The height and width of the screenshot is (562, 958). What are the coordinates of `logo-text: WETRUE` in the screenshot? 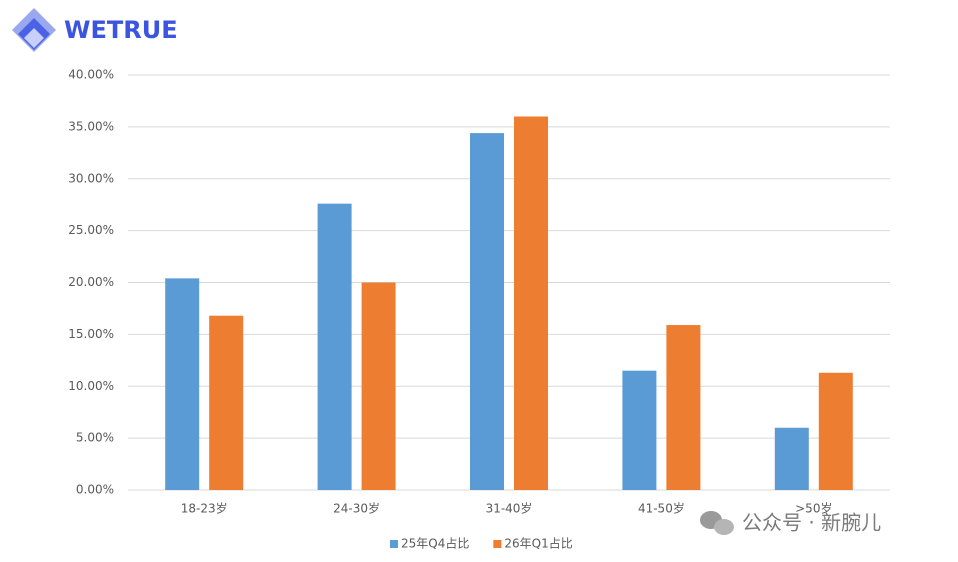 It's located at (121, 30).